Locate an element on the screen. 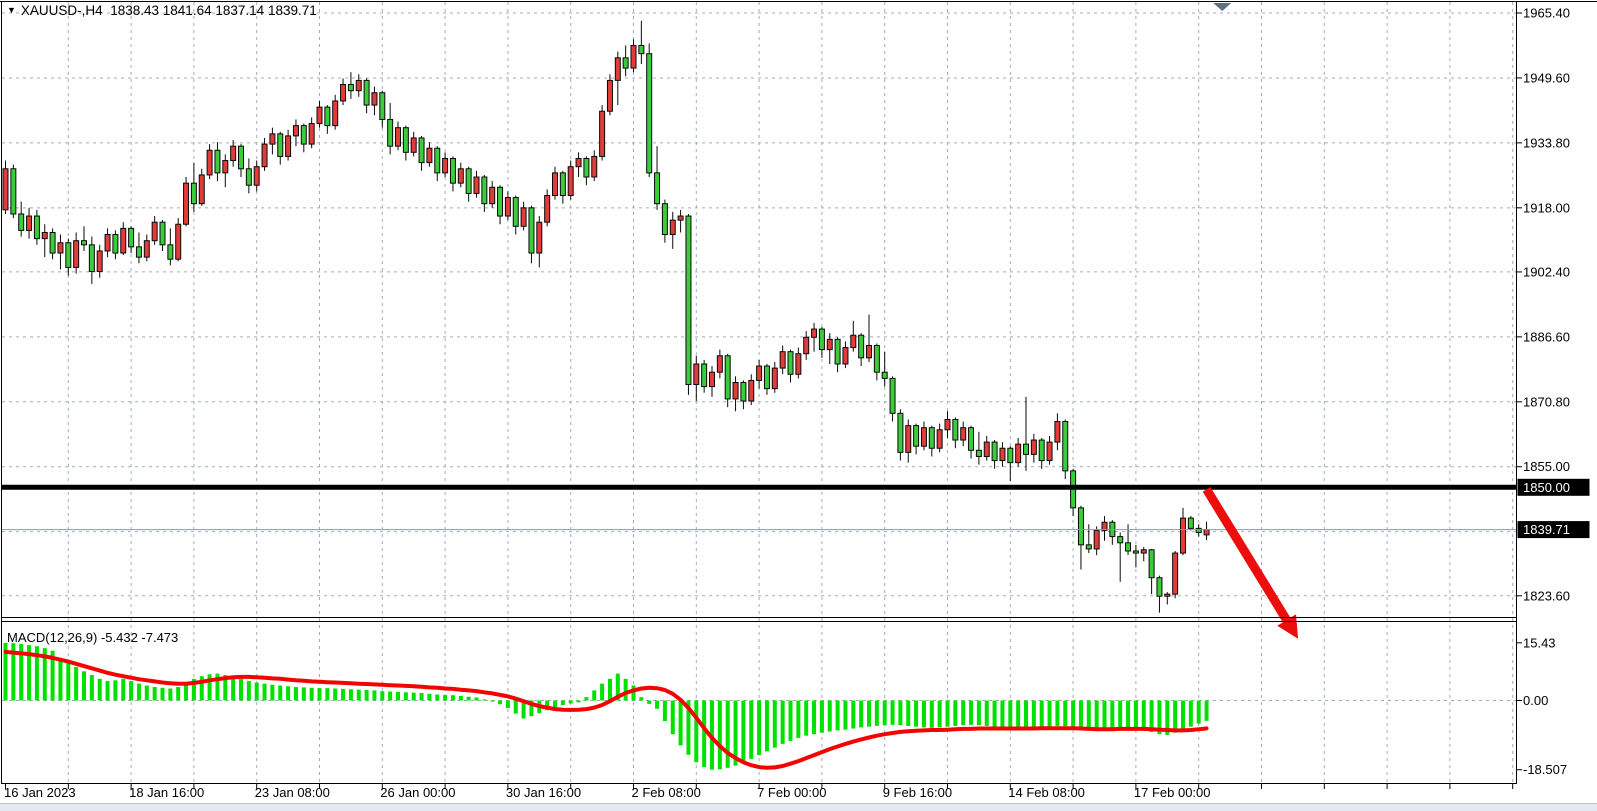 The width and height of the screenshot is (1597, 811). axis-label: 1918.00 is located at coordinates (1546, 207).